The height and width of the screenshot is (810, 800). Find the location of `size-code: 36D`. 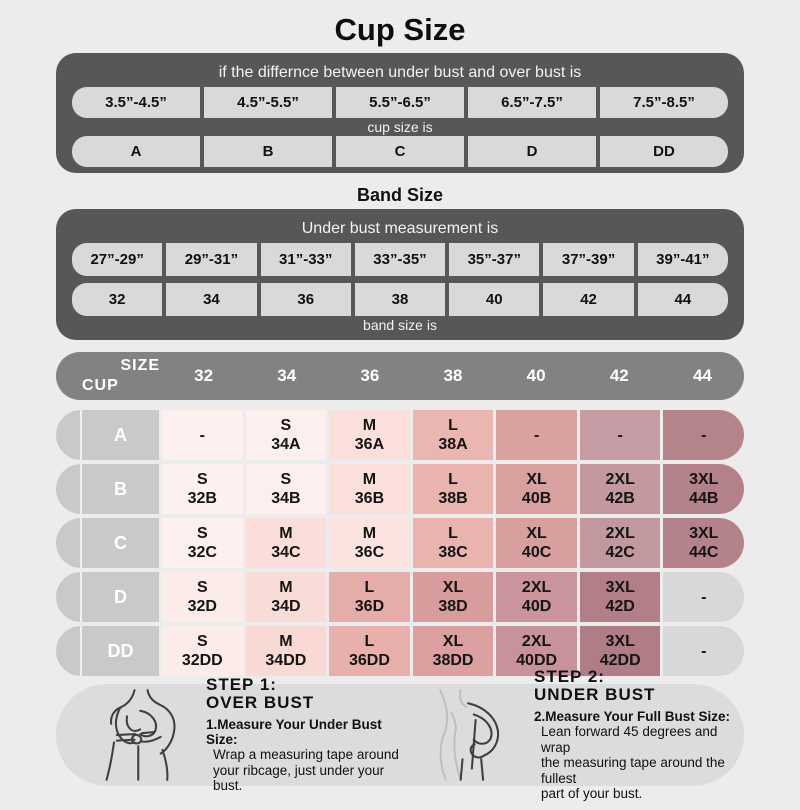

size-code: 36D is located at coordinates (369, 606).